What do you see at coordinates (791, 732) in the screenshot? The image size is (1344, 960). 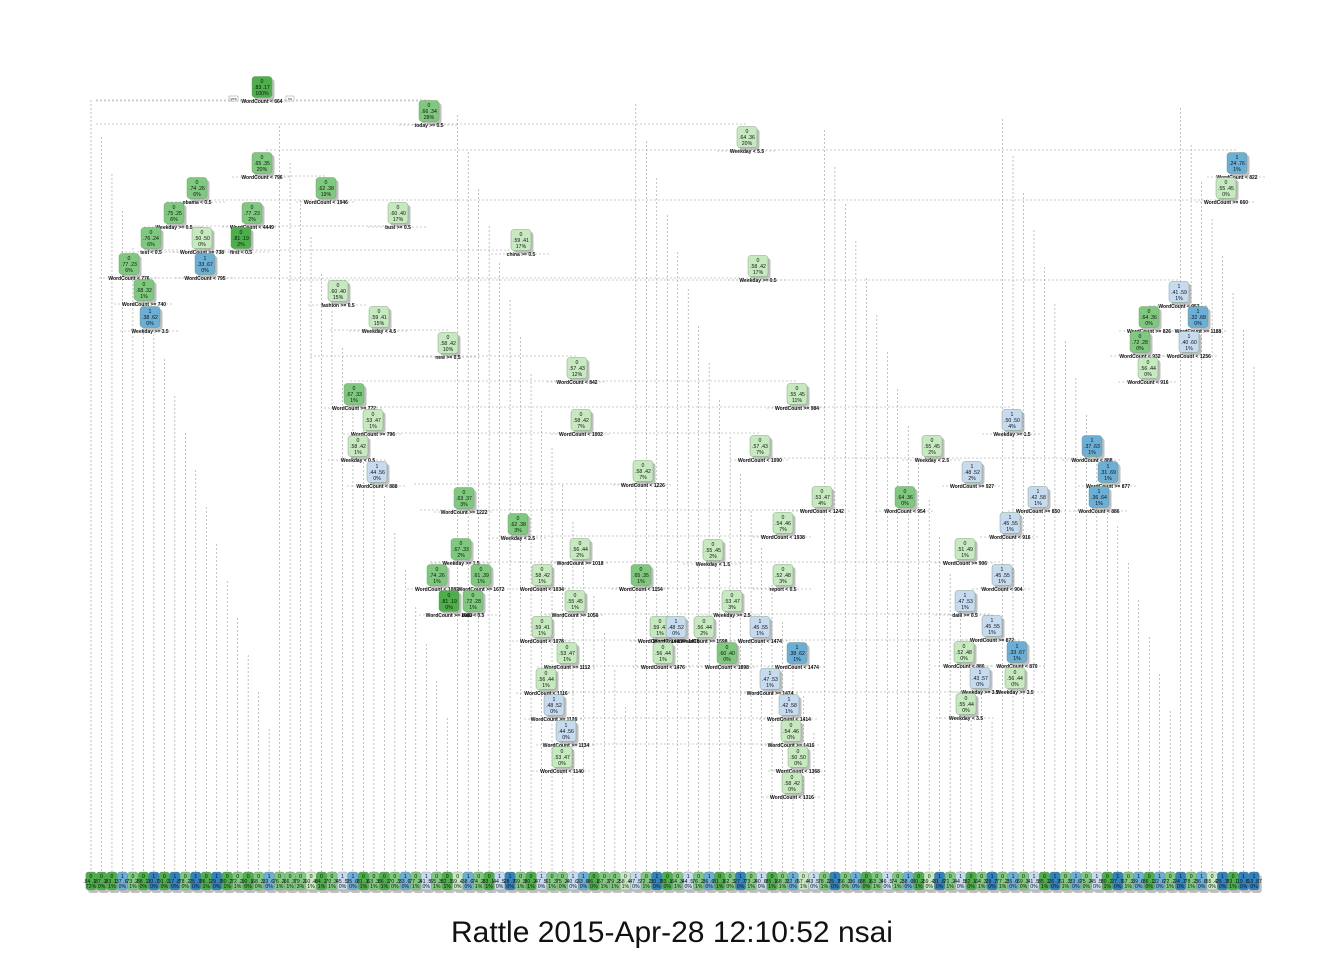 I see `node-probs: .54 .46` at bounding box center [791, 732].